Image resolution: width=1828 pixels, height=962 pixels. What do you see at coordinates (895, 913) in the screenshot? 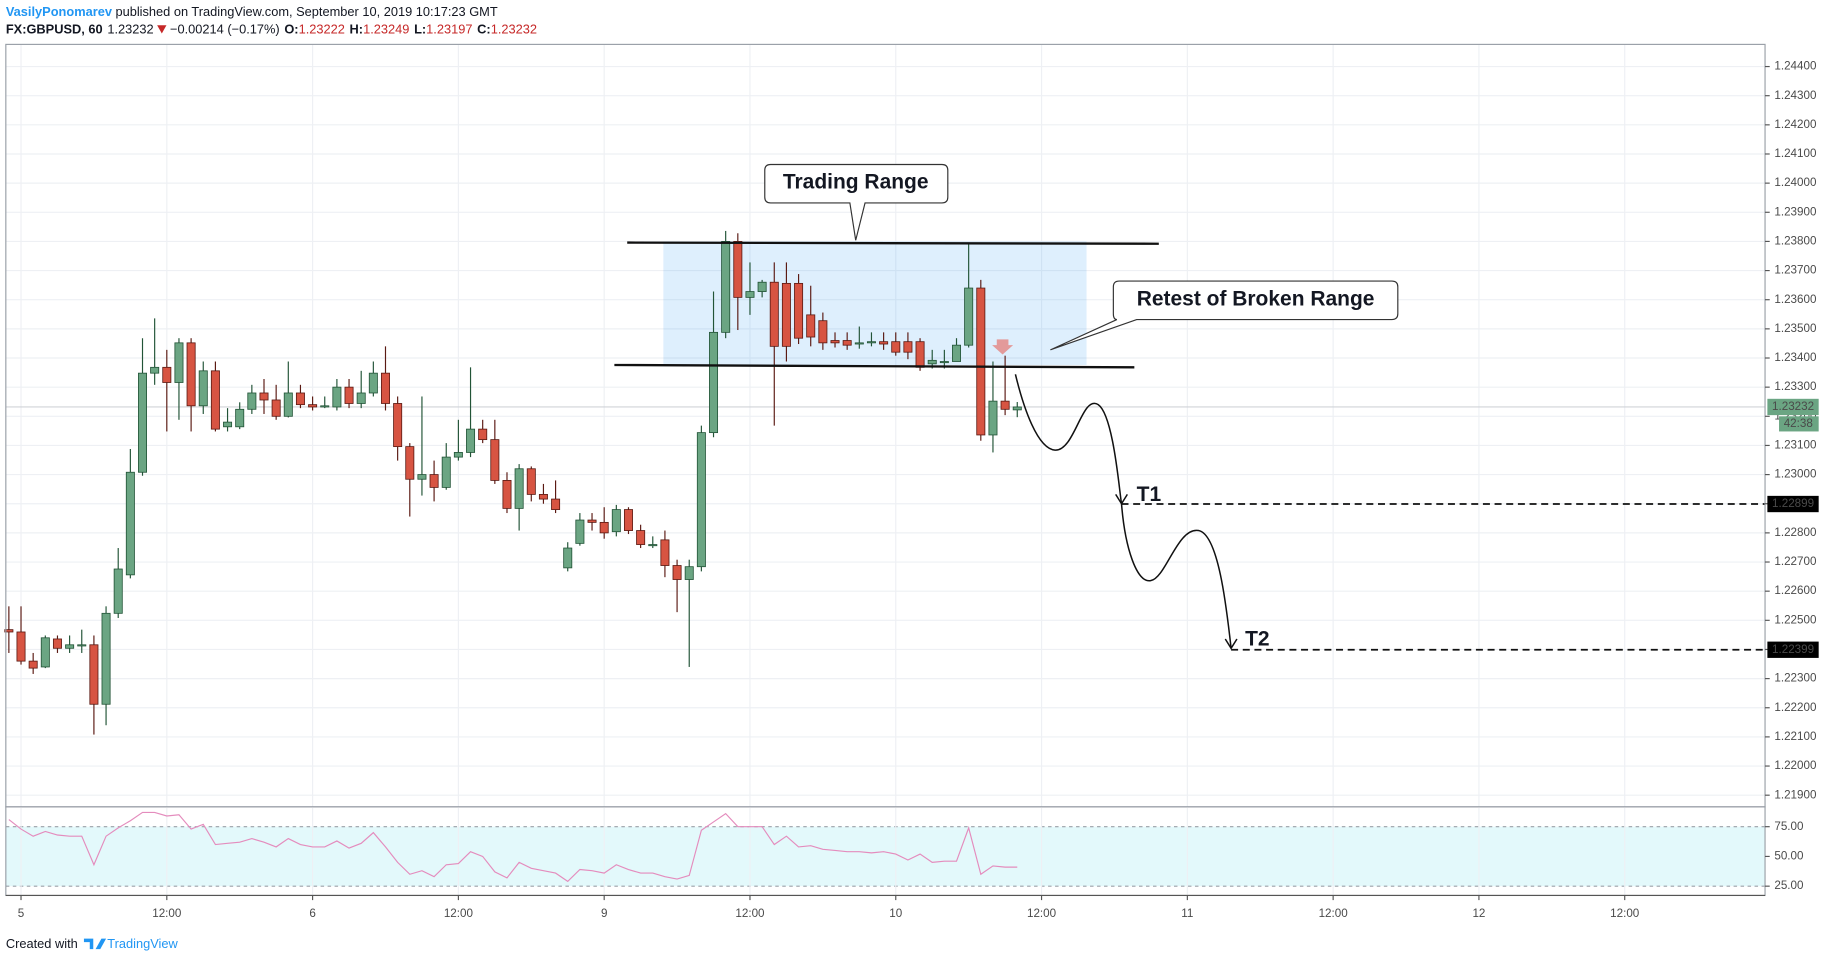
I see `x-tick-label: 10` at bounding box center [895, 913].